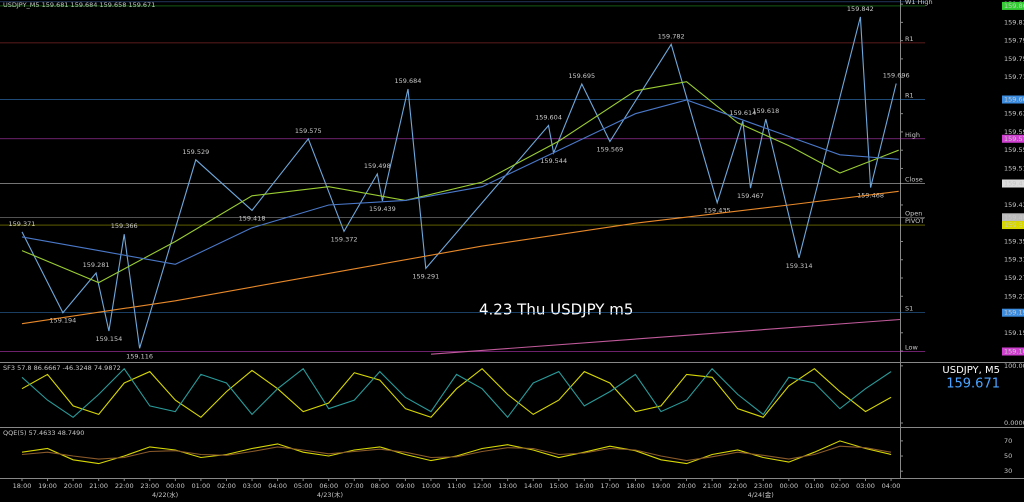  What do you see at coordinates (330, 494) in the screenshot?
I see `date-label: 4/23(木)` at bounding box center [330, 494].